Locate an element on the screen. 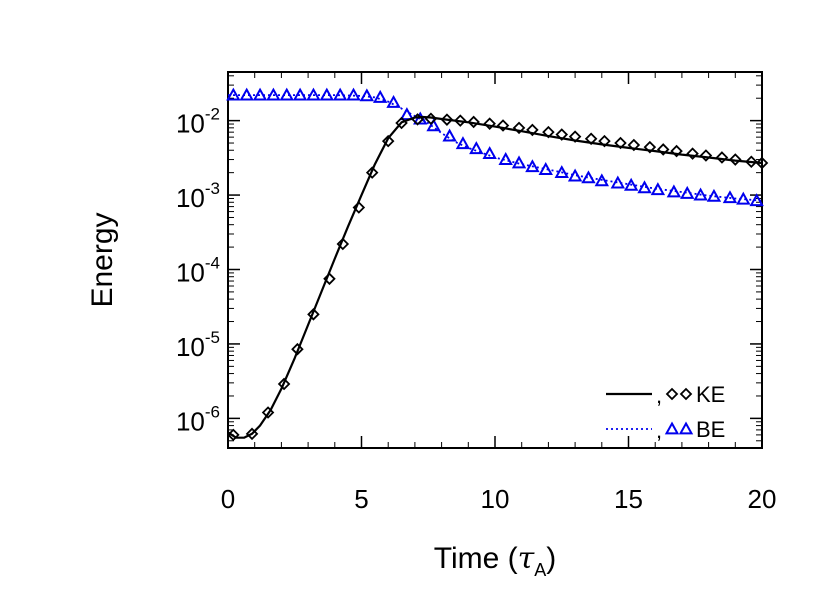 This screenshot has height=593, width=830. x-tick-label: 0 is located at coordinates (228, 499).